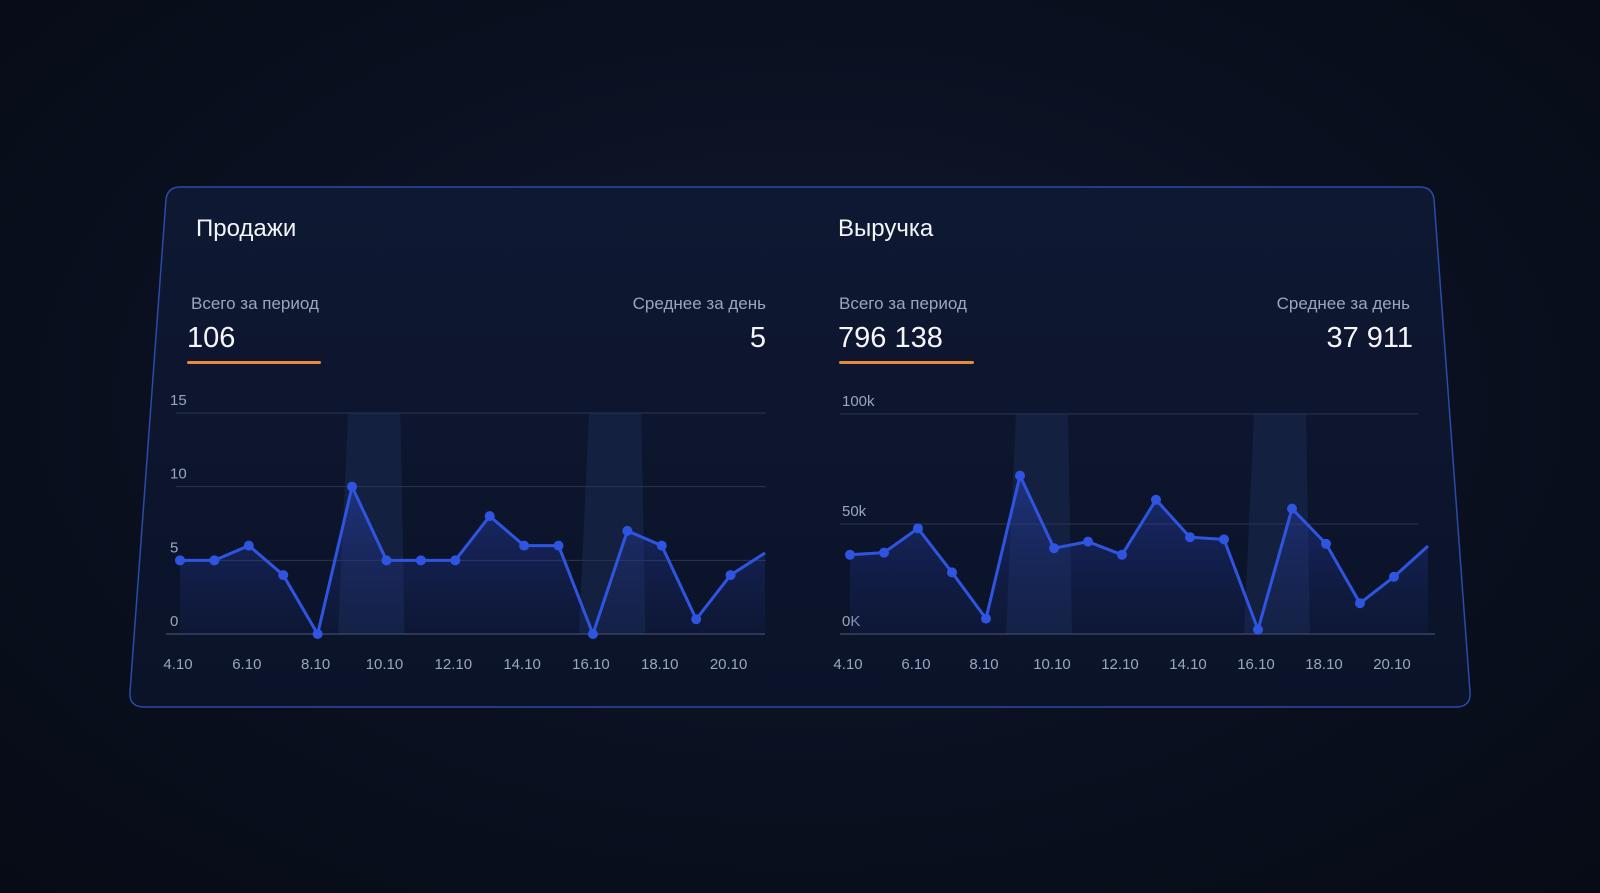 This screenshot has height=893, width=1600. Describe the element at coordinates (903, 303) in the screenshot. I see `revenue-total-label: Всего за период` at that location.